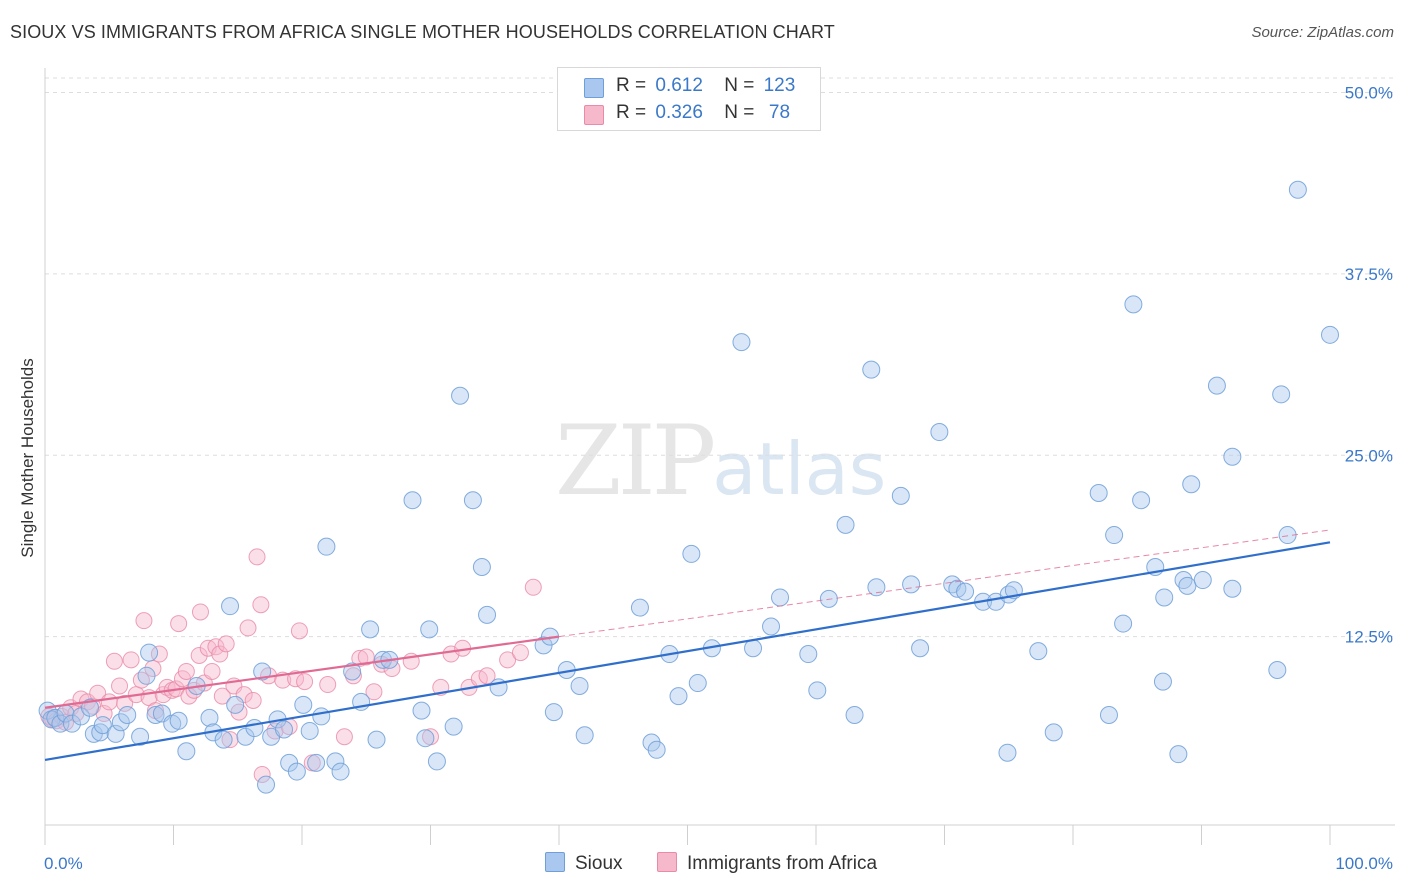 Image resolution: width=1406 pixels, height=892 pixels. What do you see at coordinates (302, 672) in the screenshot?
I see `africa-trend-line` at bounding box center [302, 672].